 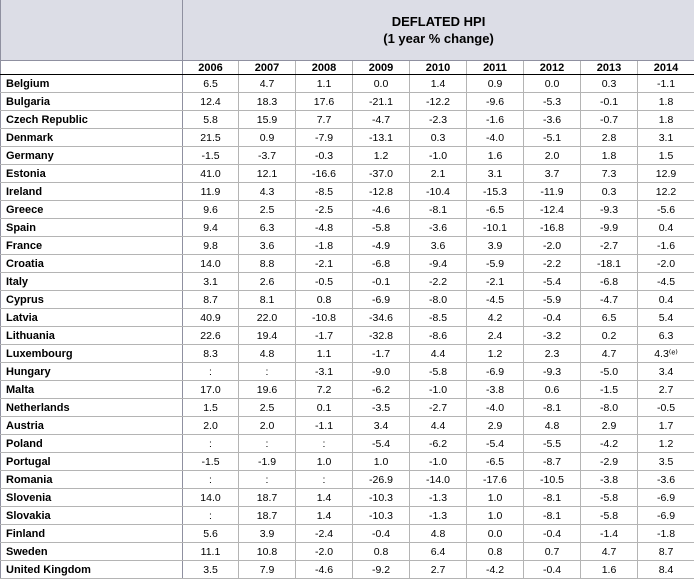 What do you see at coordinates (211, 228) in the screenshot?
I see `value-cell: 9.4` at bounding box center [211, 228].